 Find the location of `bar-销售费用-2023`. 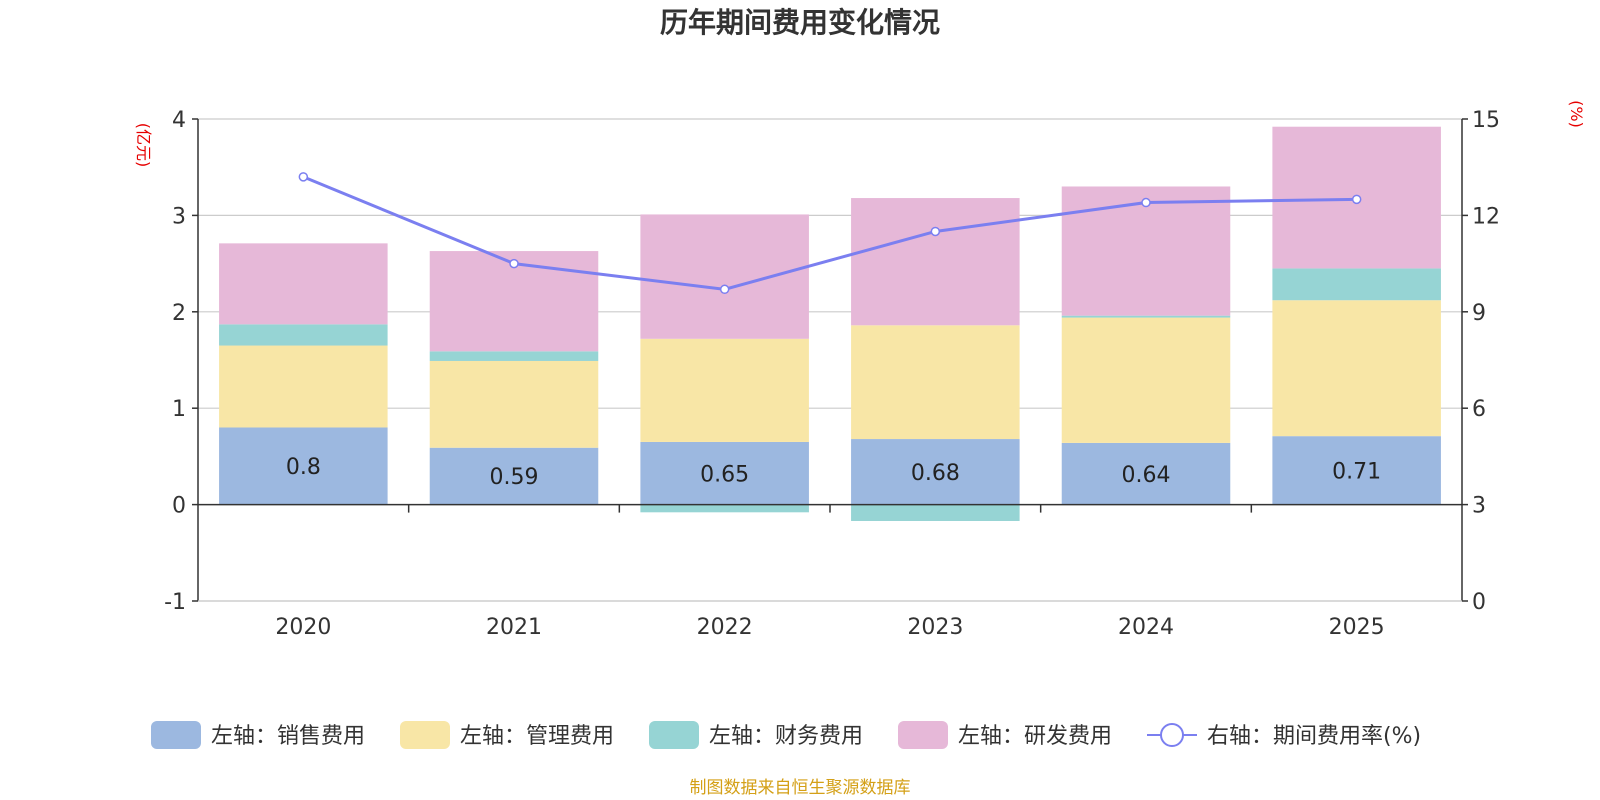

bar-销售费用-2023 is located at coordinates (935, 472).